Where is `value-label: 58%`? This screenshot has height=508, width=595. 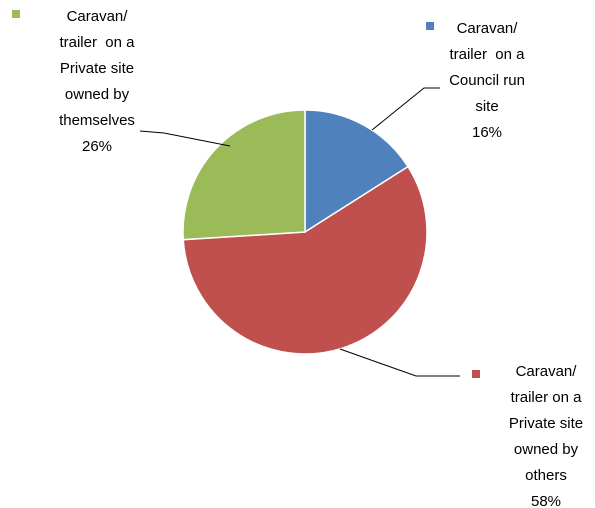
value-label: 58% is located at coordinates (546, 500).